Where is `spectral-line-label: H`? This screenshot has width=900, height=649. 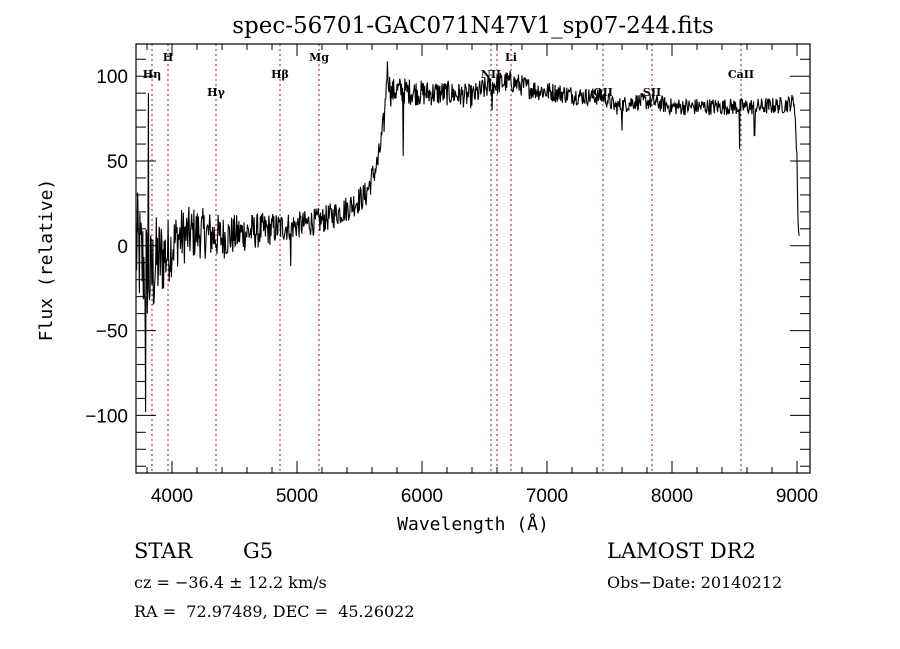
spectral-line-label: H is located at coordinates (168, 57).